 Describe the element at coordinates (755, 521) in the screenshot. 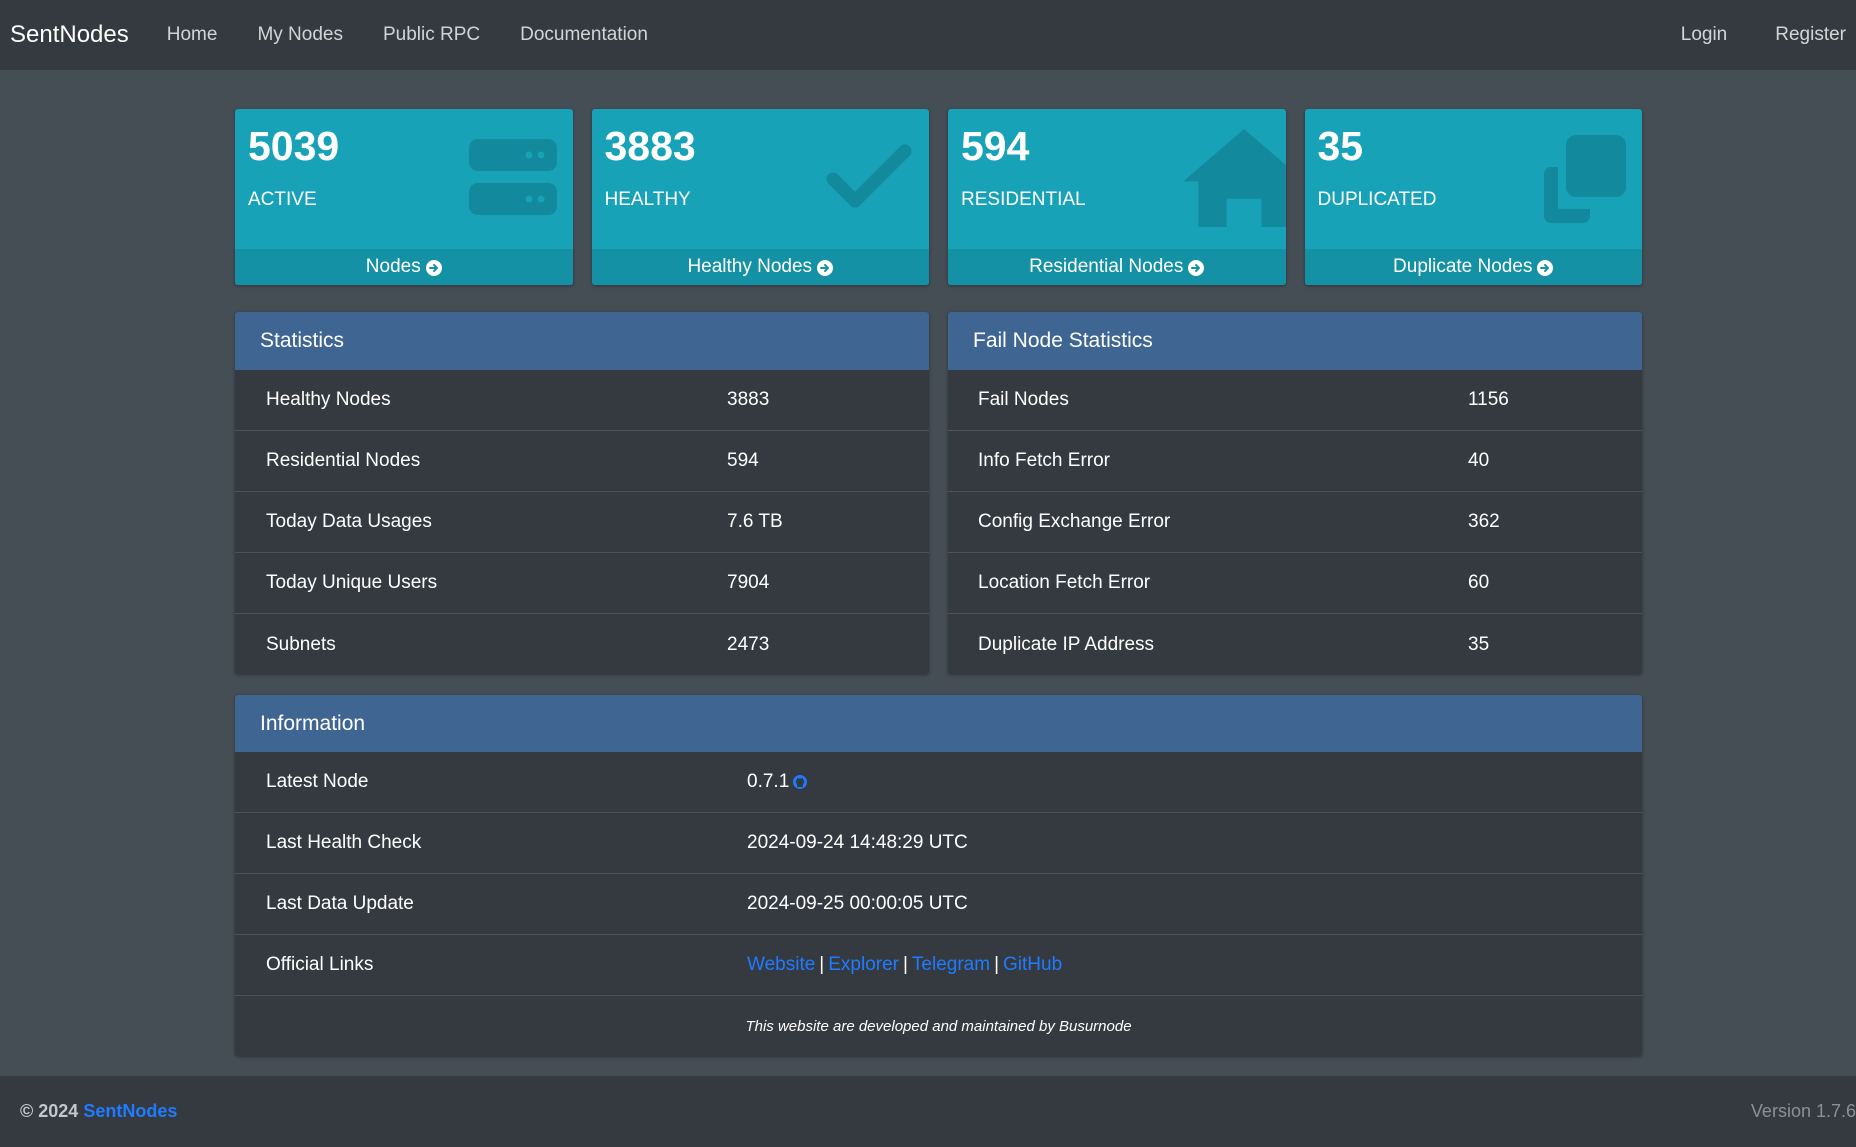

I see `row-value: 7.6 TB` at that location.